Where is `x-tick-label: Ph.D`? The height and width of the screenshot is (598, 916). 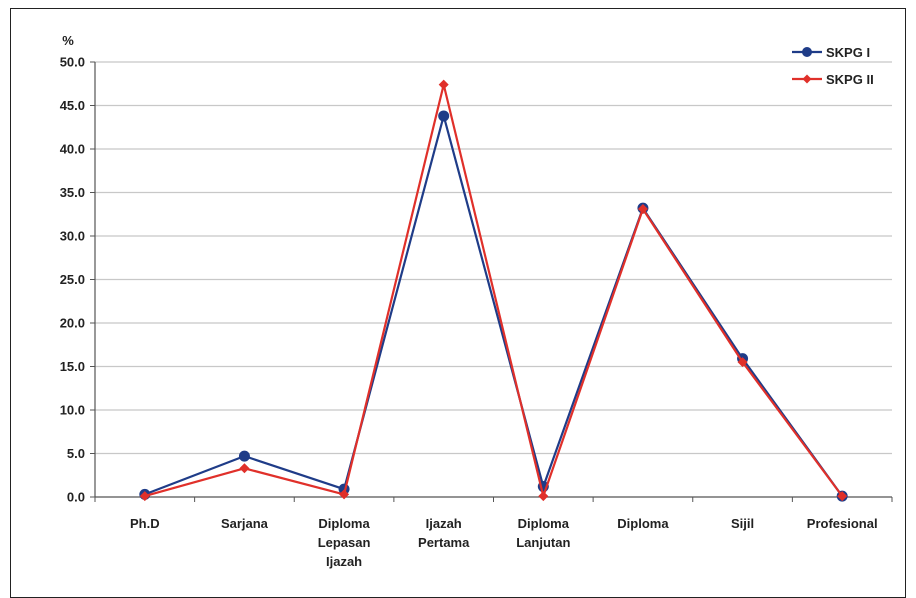 x-tick-label: Ph.D is located at coordinates (145, 523).